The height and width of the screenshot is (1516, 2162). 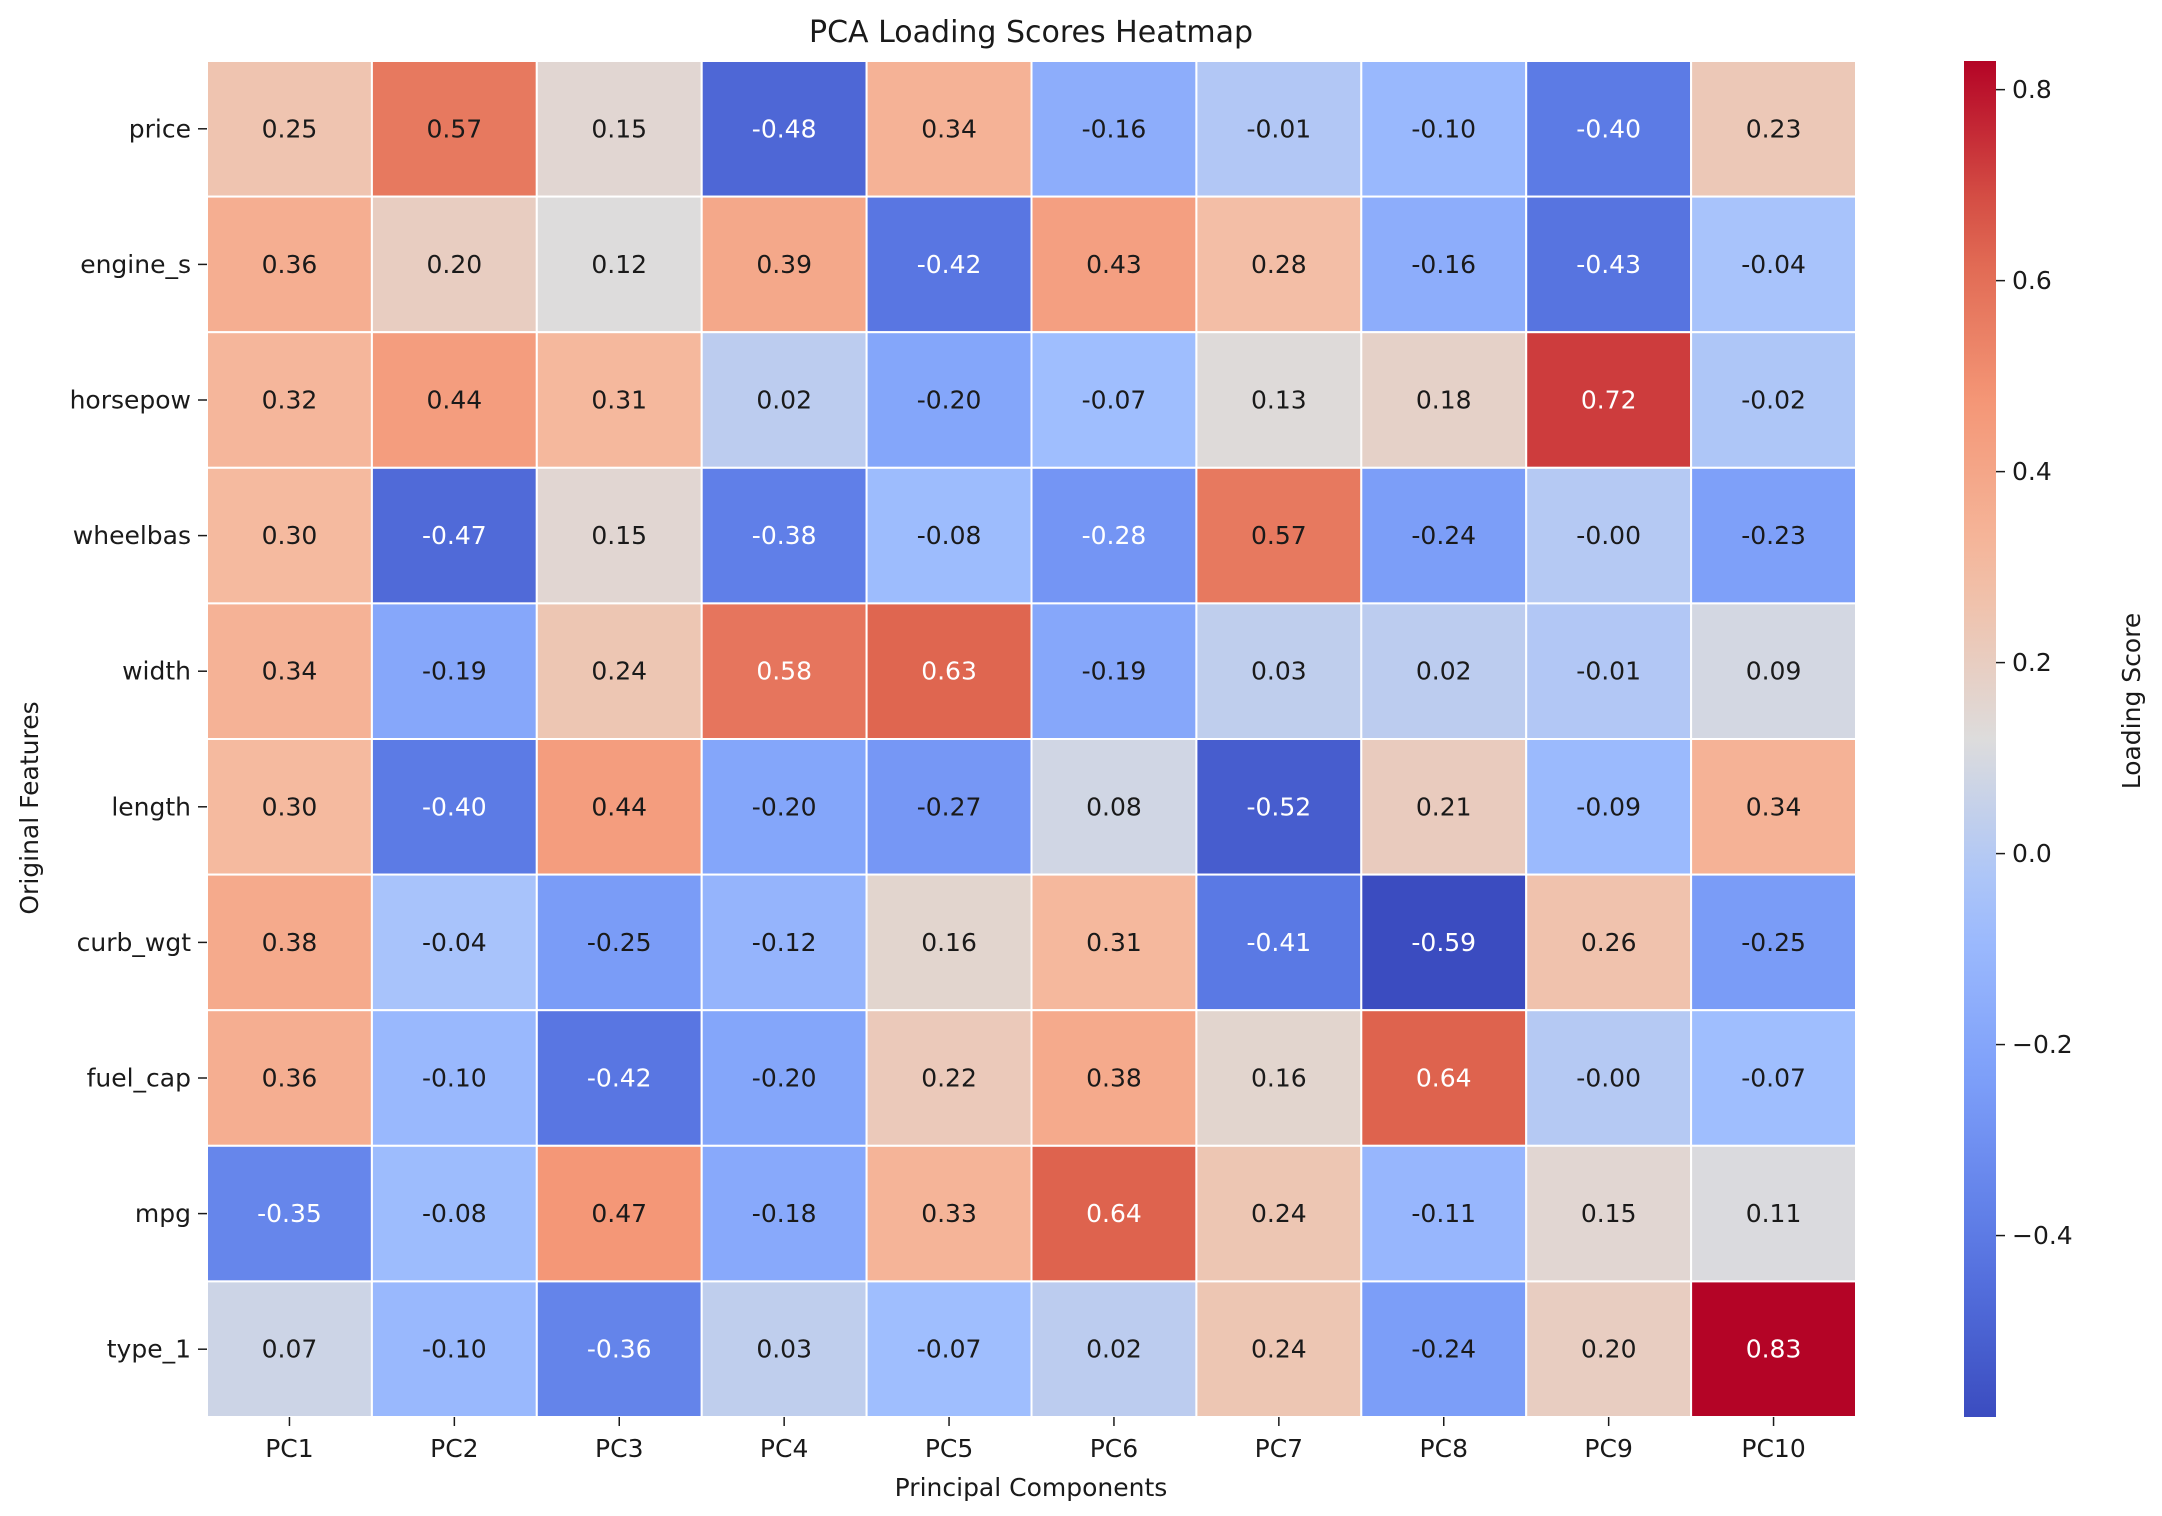 I want to click on colorbar-tick-label: −0.4, so click(x=2042, y=1235).